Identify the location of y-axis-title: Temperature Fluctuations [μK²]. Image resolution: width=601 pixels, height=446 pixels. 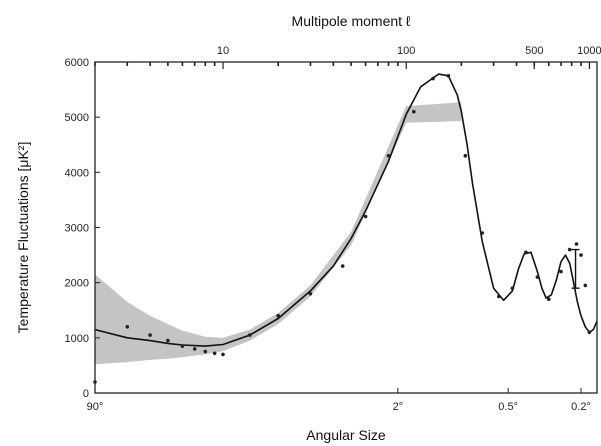
(23, 238).